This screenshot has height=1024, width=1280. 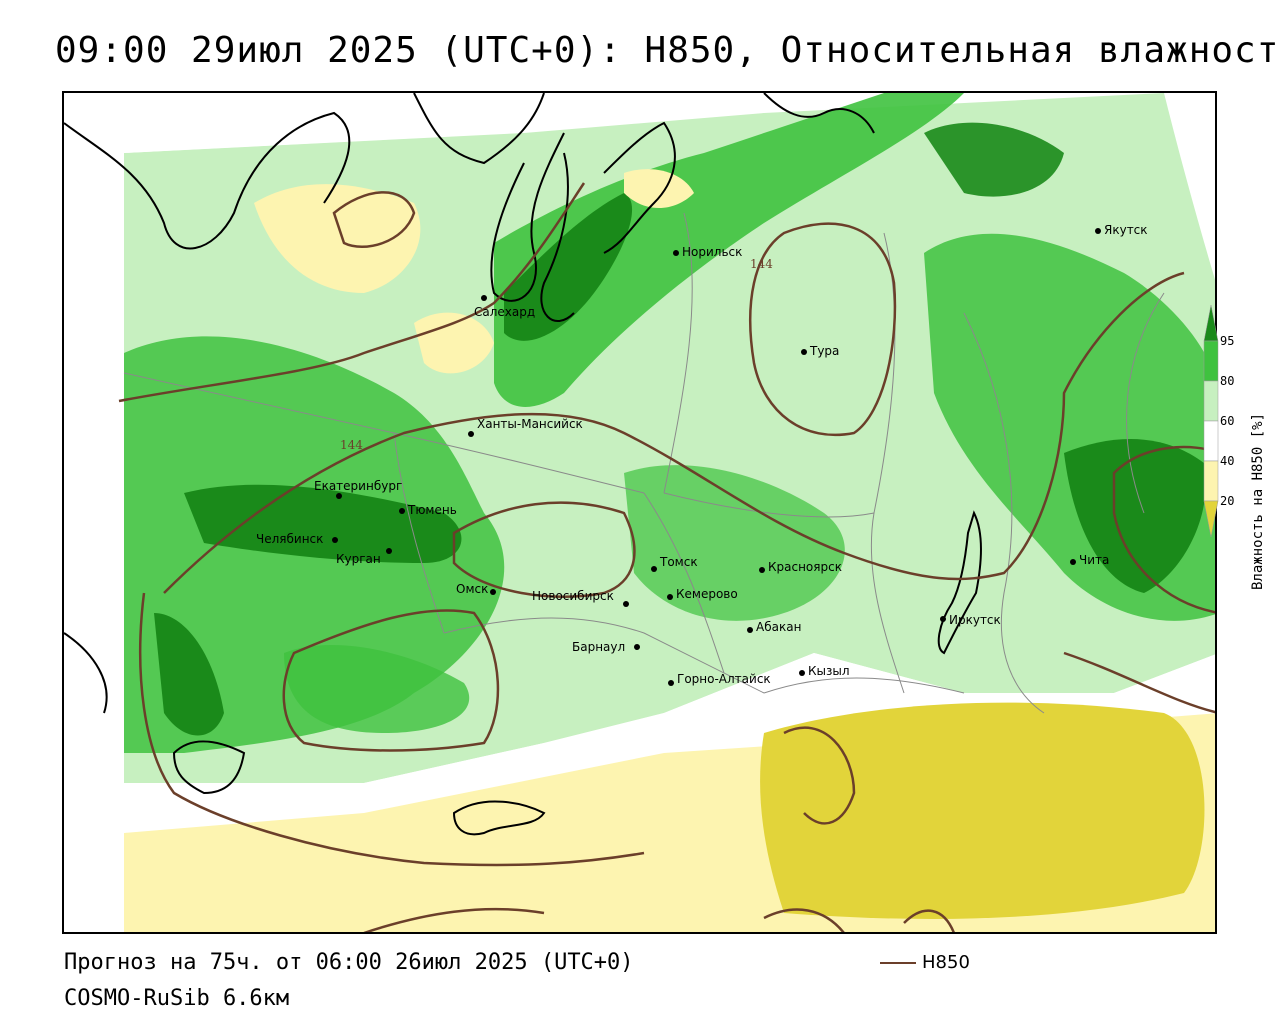 I want to click on city-label: Абакан, so click(x=778, y=627).